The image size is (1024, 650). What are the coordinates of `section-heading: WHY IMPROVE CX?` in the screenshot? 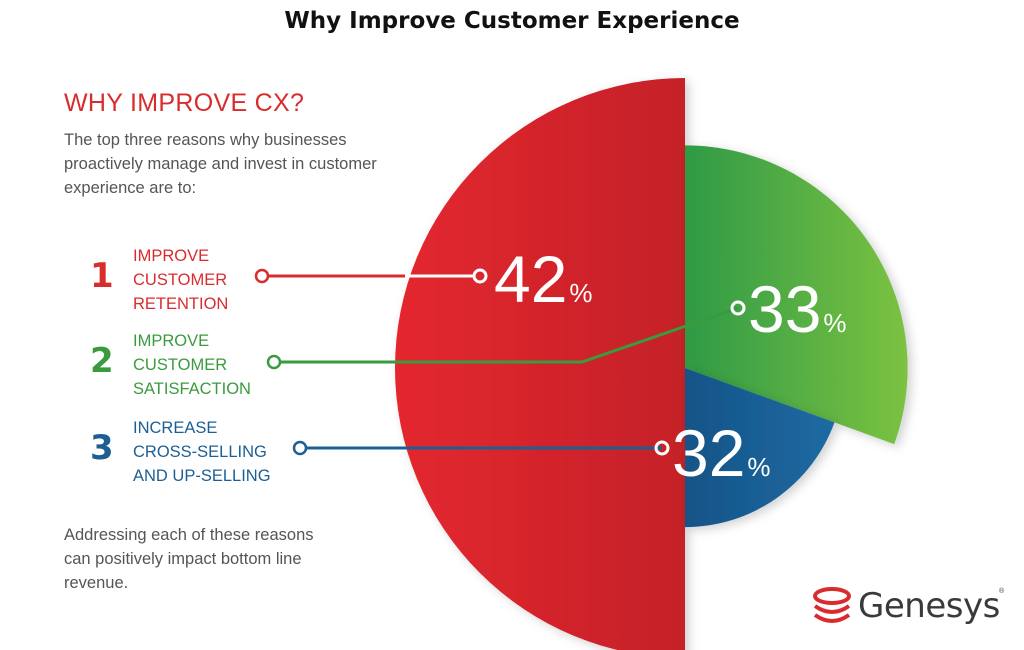 It's located at (184, 103).